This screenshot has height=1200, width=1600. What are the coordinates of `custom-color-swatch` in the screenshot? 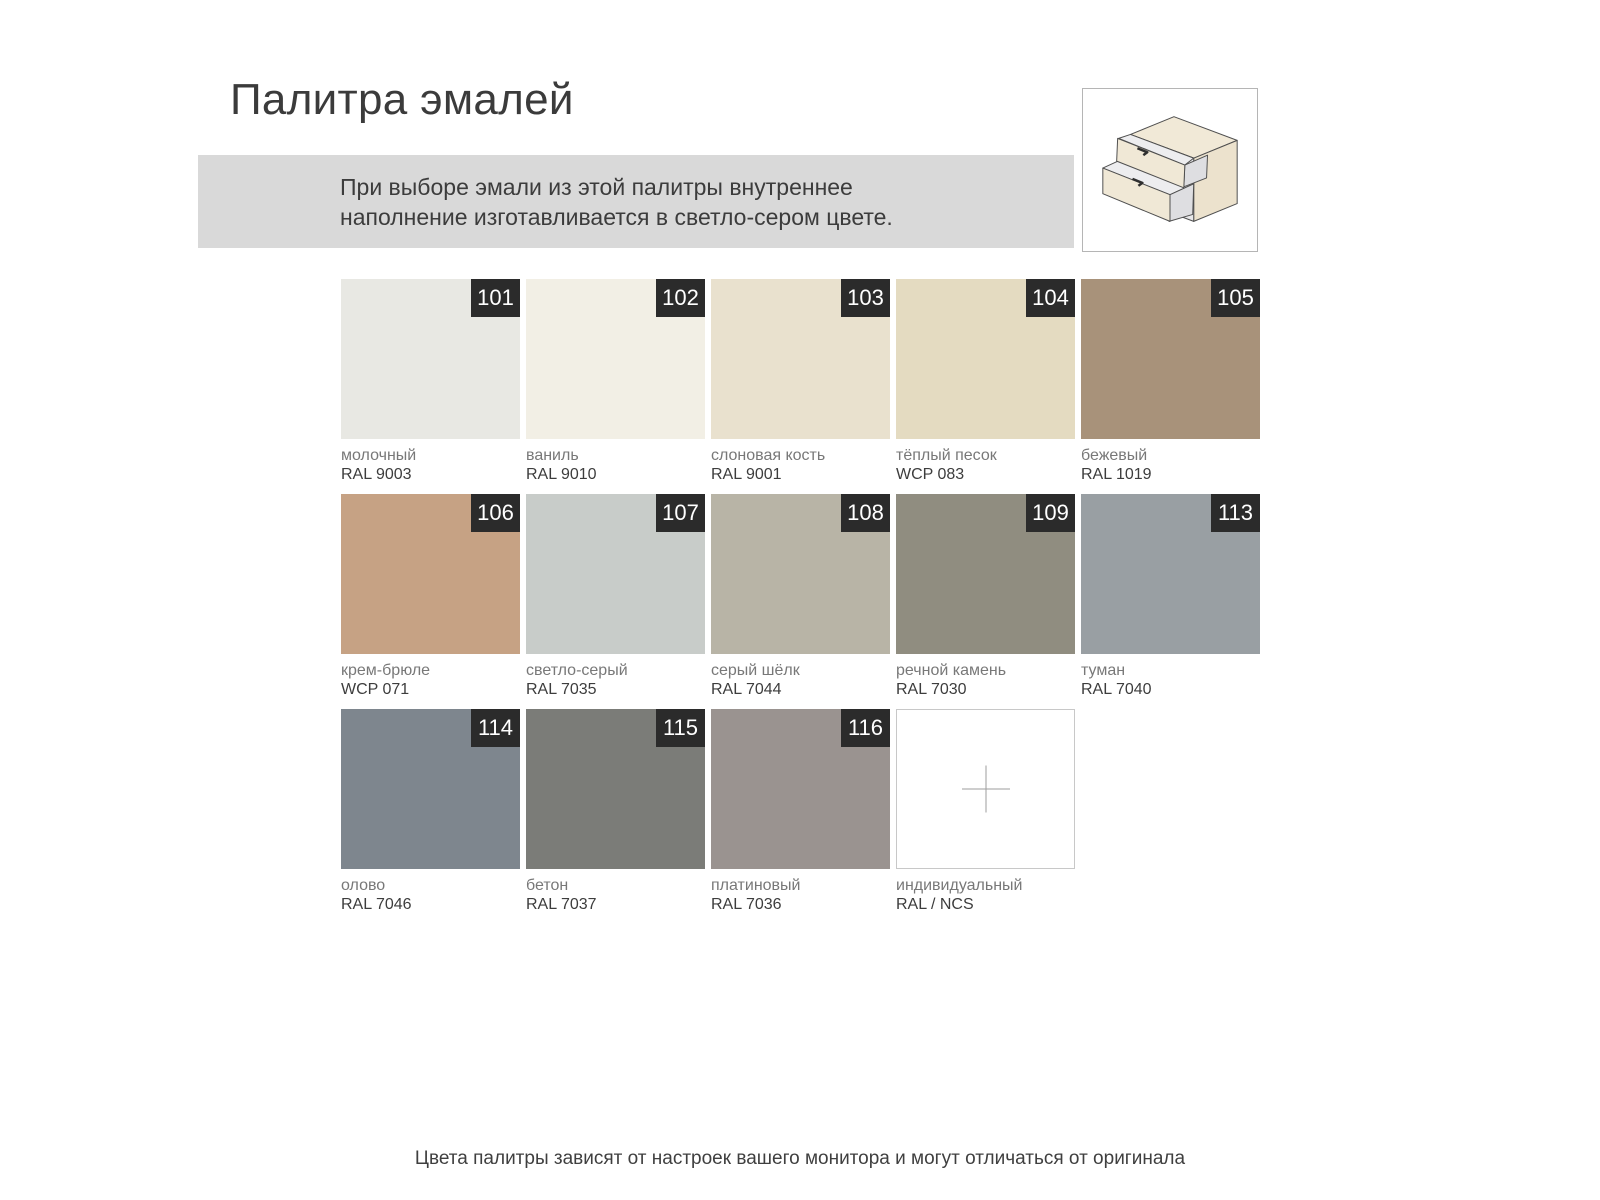 It's located at (985, 789).